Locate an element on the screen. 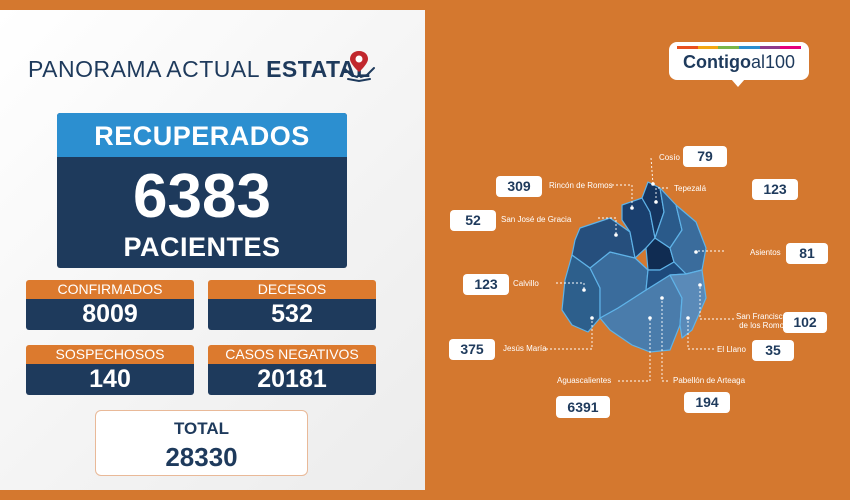 The width and height of the screenshot is (850, 500). rincon-value: 309 is located at coordinates (519, 186).